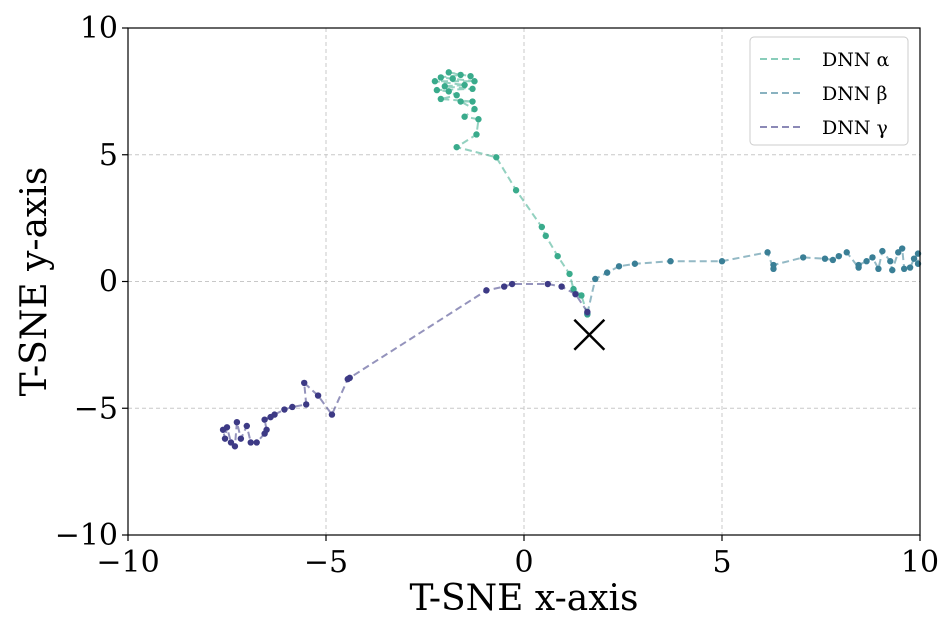  What do you see at coordinates (855, 94) in the screenshot?
I see `legend-entry: DNN β` at bounding box center [855, 94].